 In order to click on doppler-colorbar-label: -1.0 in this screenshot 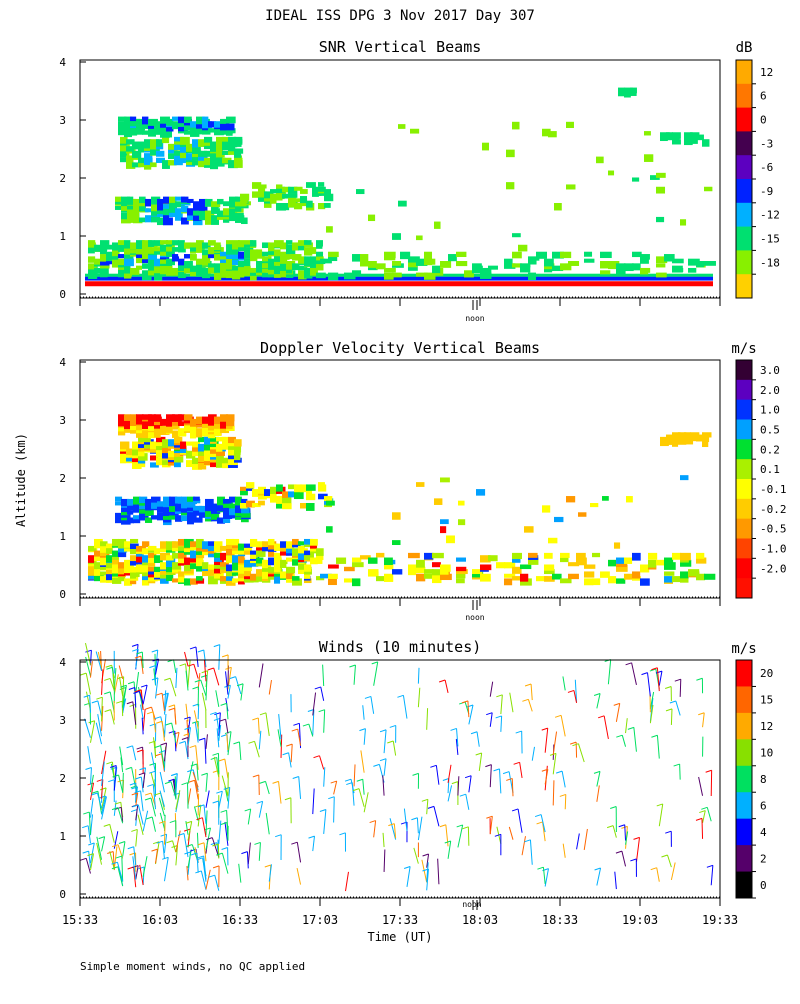, I will do `click(773, 548)`.